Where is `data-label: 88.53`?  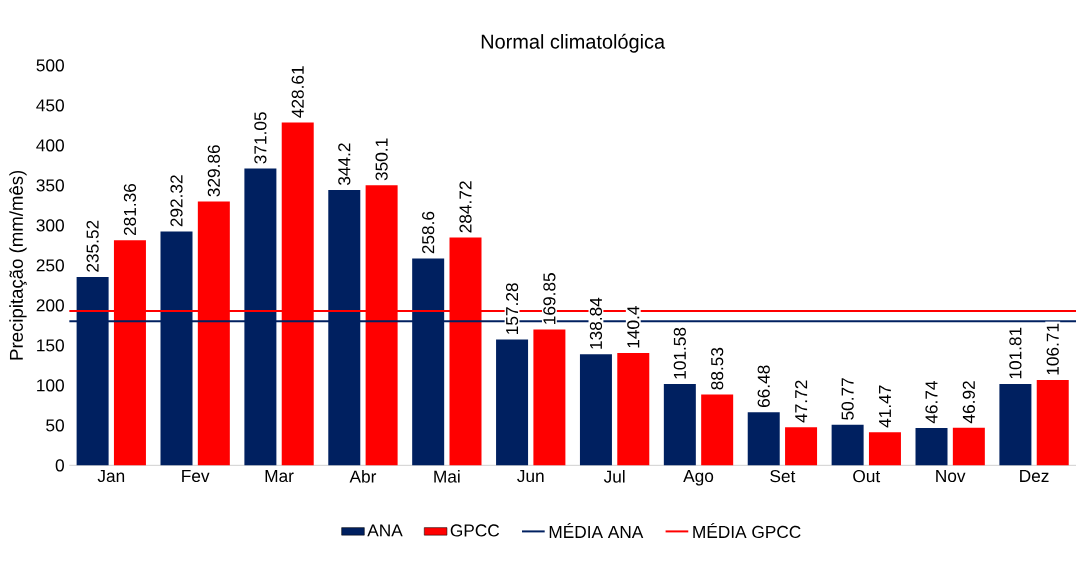
data-label: 88.53 is located at coordinates (717, 368).